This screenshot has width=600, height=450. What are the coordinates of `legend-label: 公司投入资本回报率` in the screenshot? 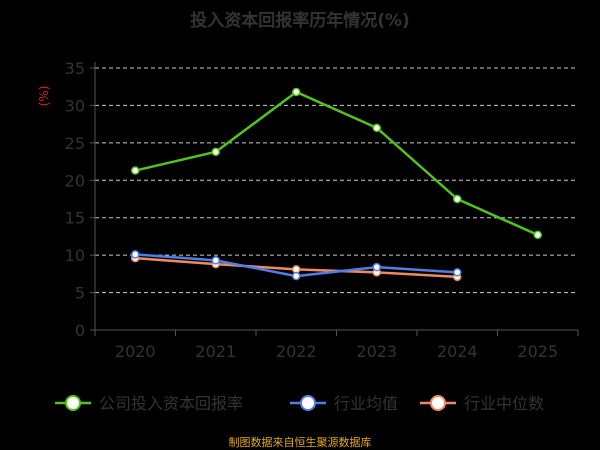 It's located at (171, 403).